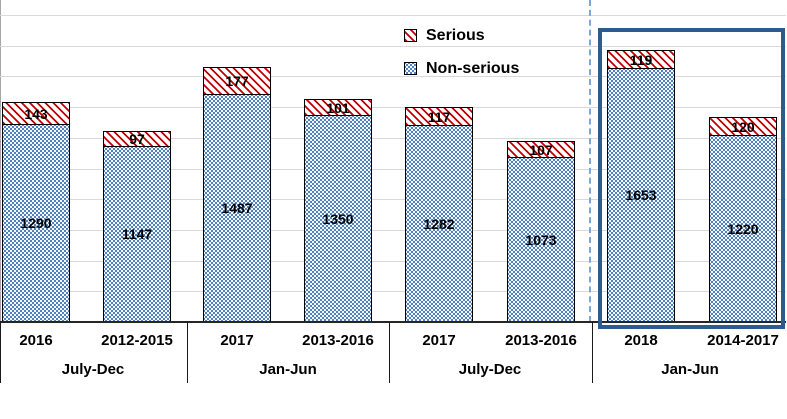  Describe the element at coordinates (393, 15) in the screenshot. I see `gridline-2000` at that location.